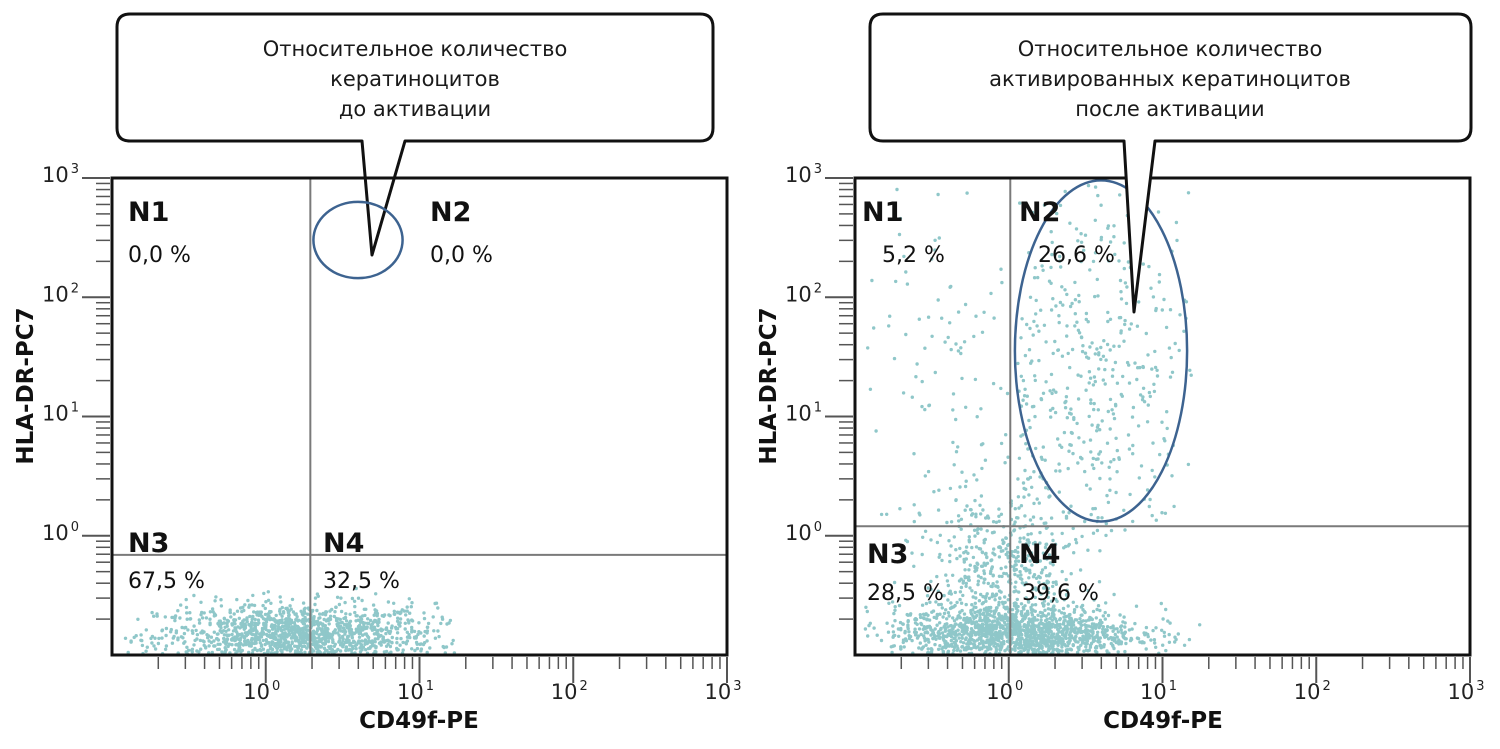 This screenshot has height=749, width=1500. I want to click on quadrant-n1-percent: 0,0 %, so click(159, 255).